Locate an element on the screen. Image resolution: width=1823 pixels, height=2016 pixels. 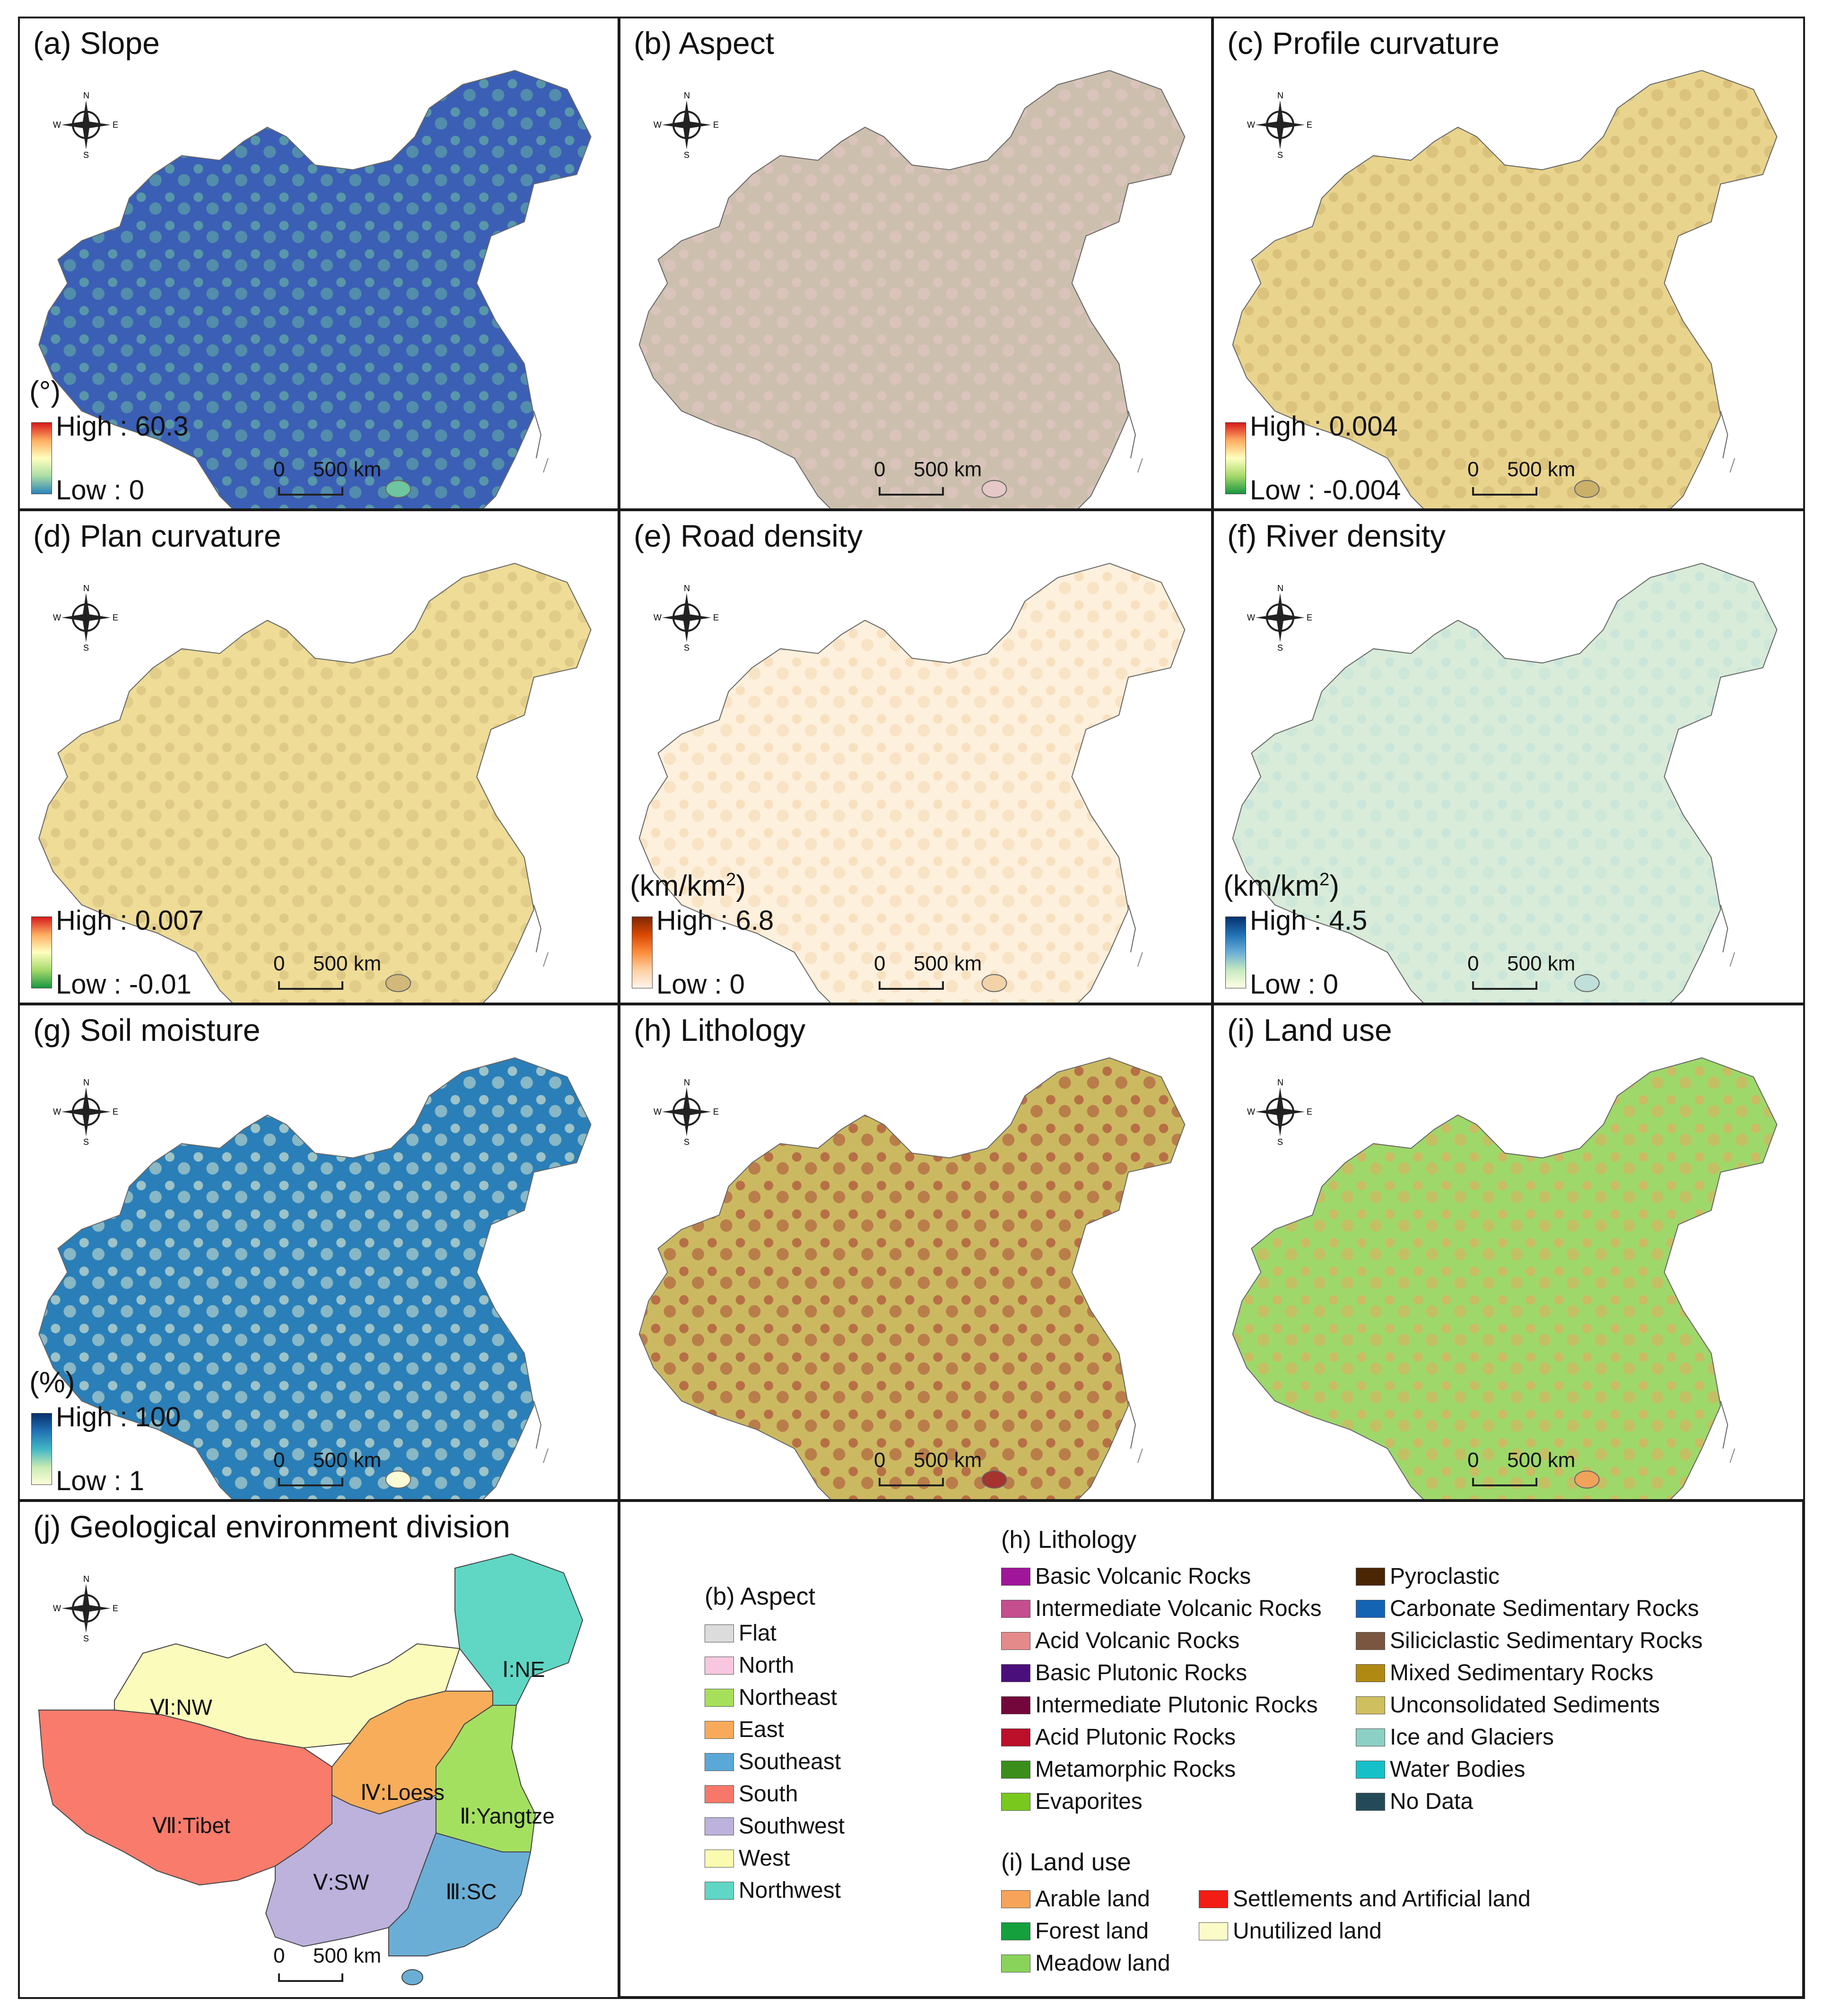
legend-item: Southeast is located at coordinates (773, 1762).